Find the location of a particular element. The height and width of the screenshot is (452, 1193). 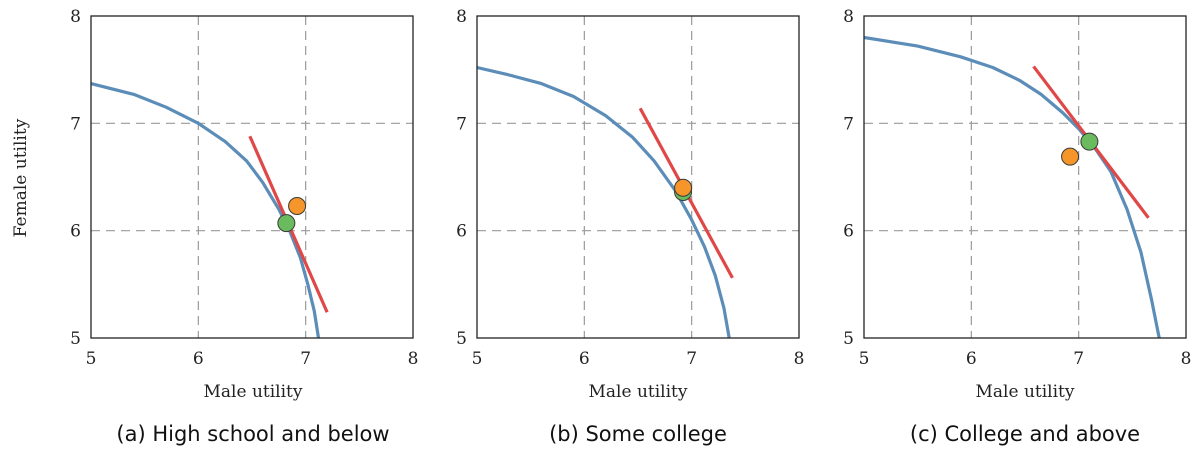

panel-a-caption: (a) High school and below is located at coordinates (252, 434).